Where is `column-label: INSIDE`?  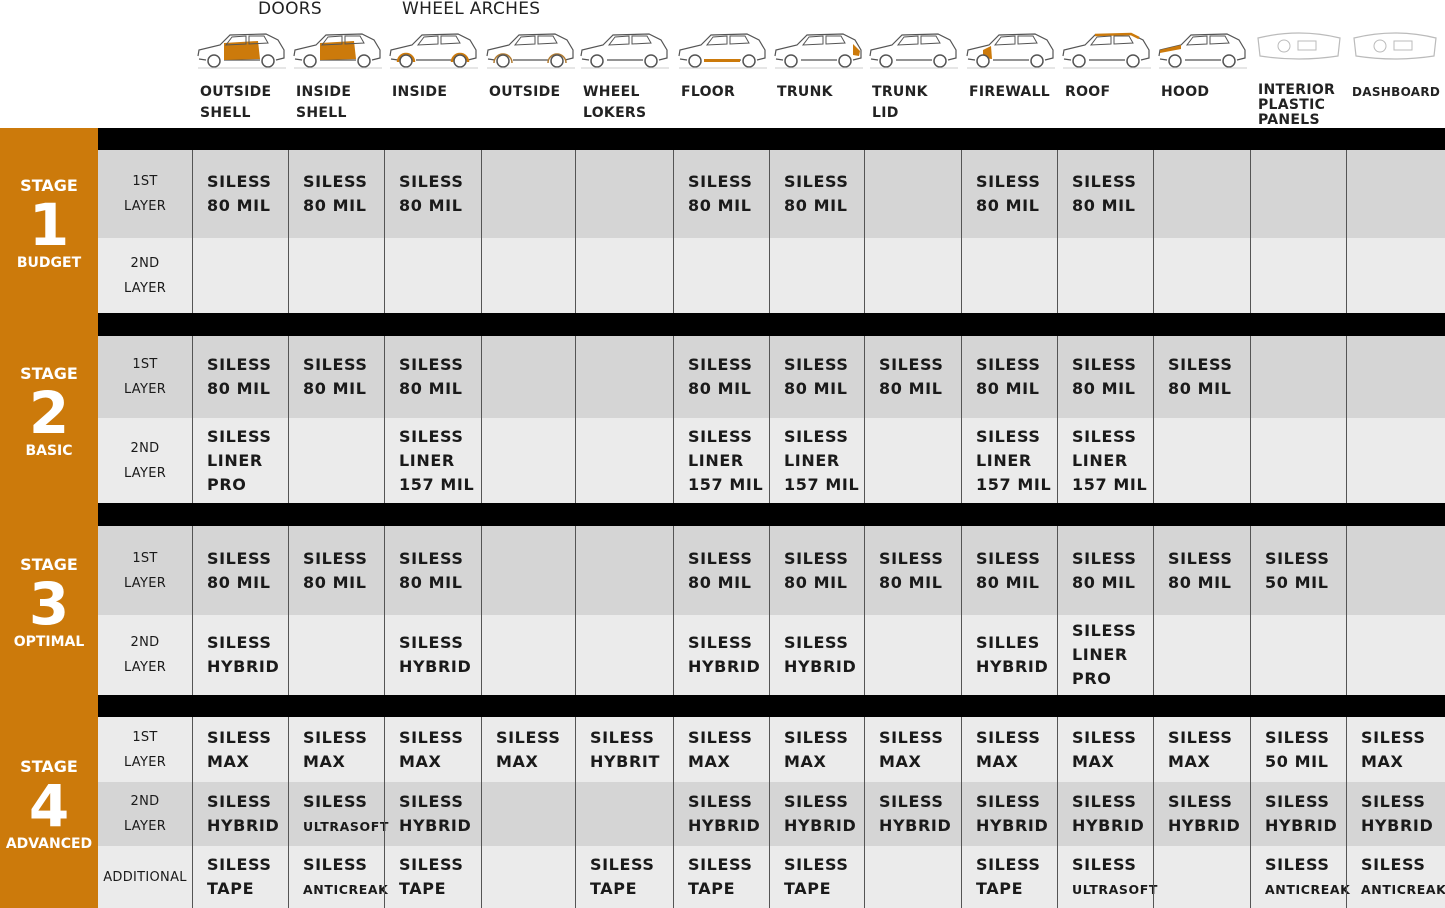
column-label: INSIDE is located at coordinates (420, 92).